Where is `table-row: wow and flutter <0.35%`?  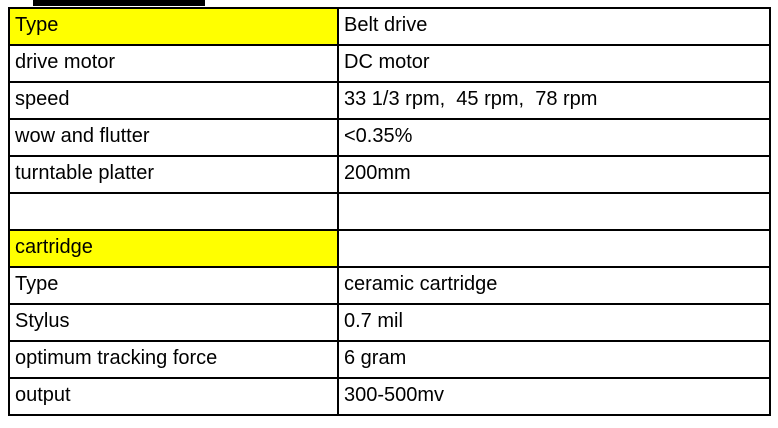 table-row: wow and flutter <0.35% is located at coordinates (389, 137).